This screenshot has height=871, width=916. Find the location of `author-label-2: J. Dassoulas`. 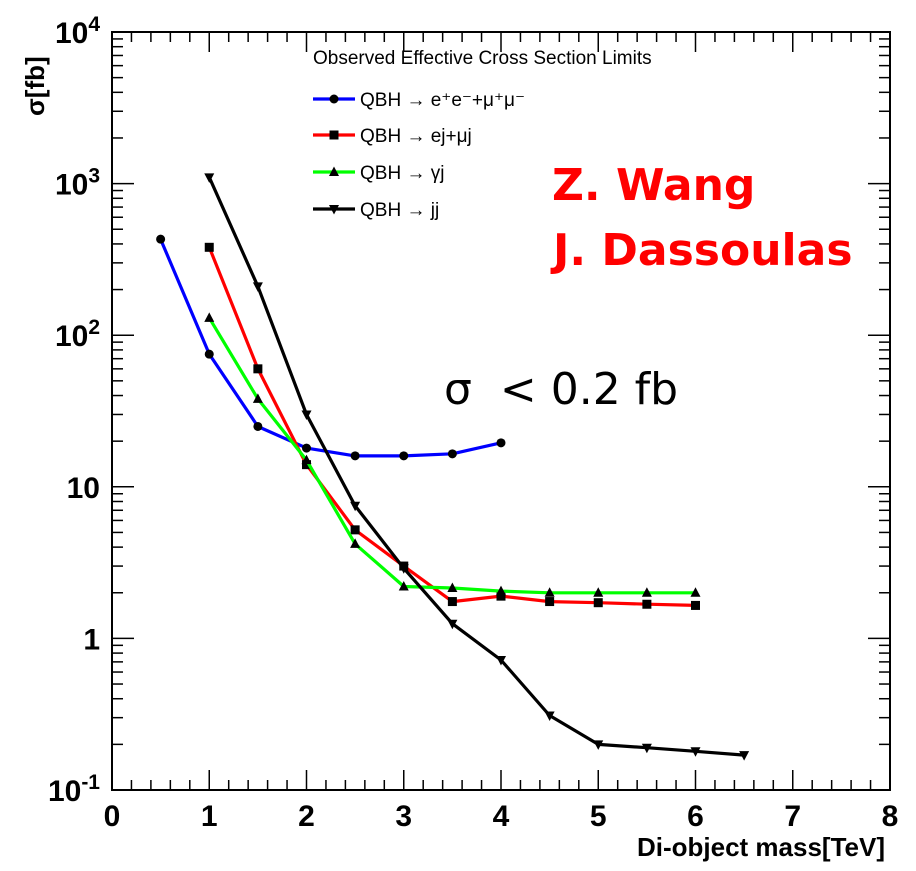

author-label-2: J. Dassoulas is located at coordinates (701, 250).